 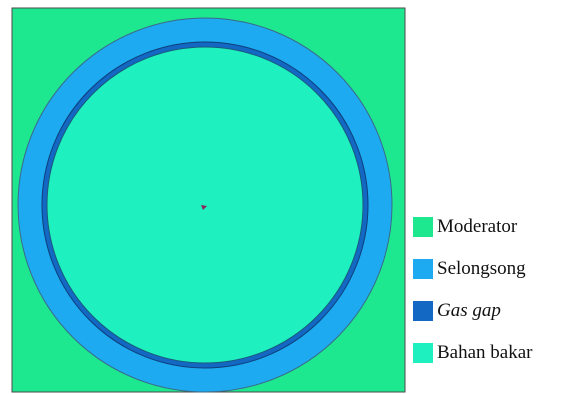 I want to click on legend-swatch-gas-gap, so click(x=423, y=311).